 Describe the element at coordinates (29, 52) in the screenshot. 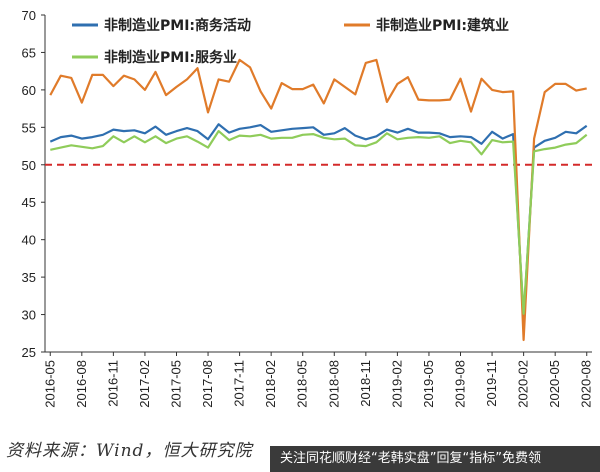

I see `y-tick-label: 65` at that location.